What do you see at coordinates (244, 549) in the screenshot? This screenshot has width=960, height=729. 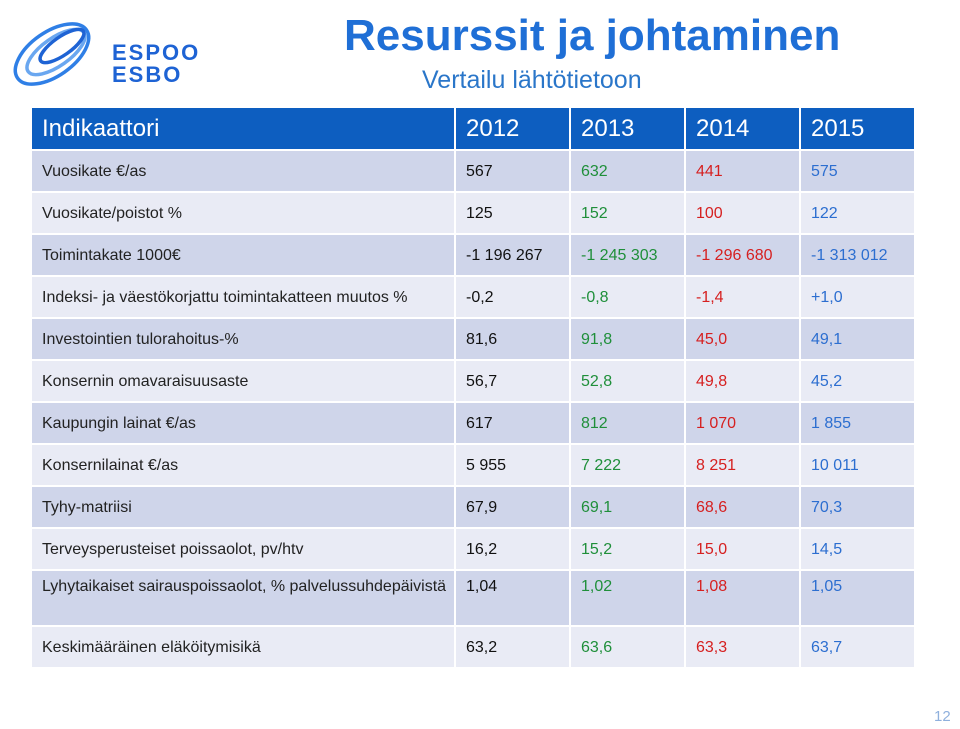 I see `row-label: Terveysperusteiset poissaolot, pv/htv` at bounding box center [244, 549].